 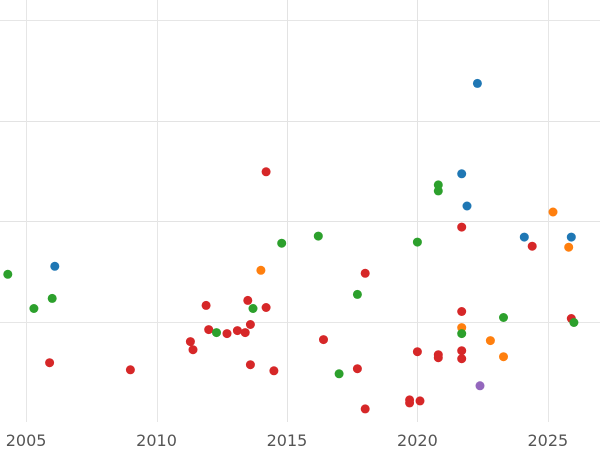 I want to click on data-point-purple, so click(x=480, y=386).